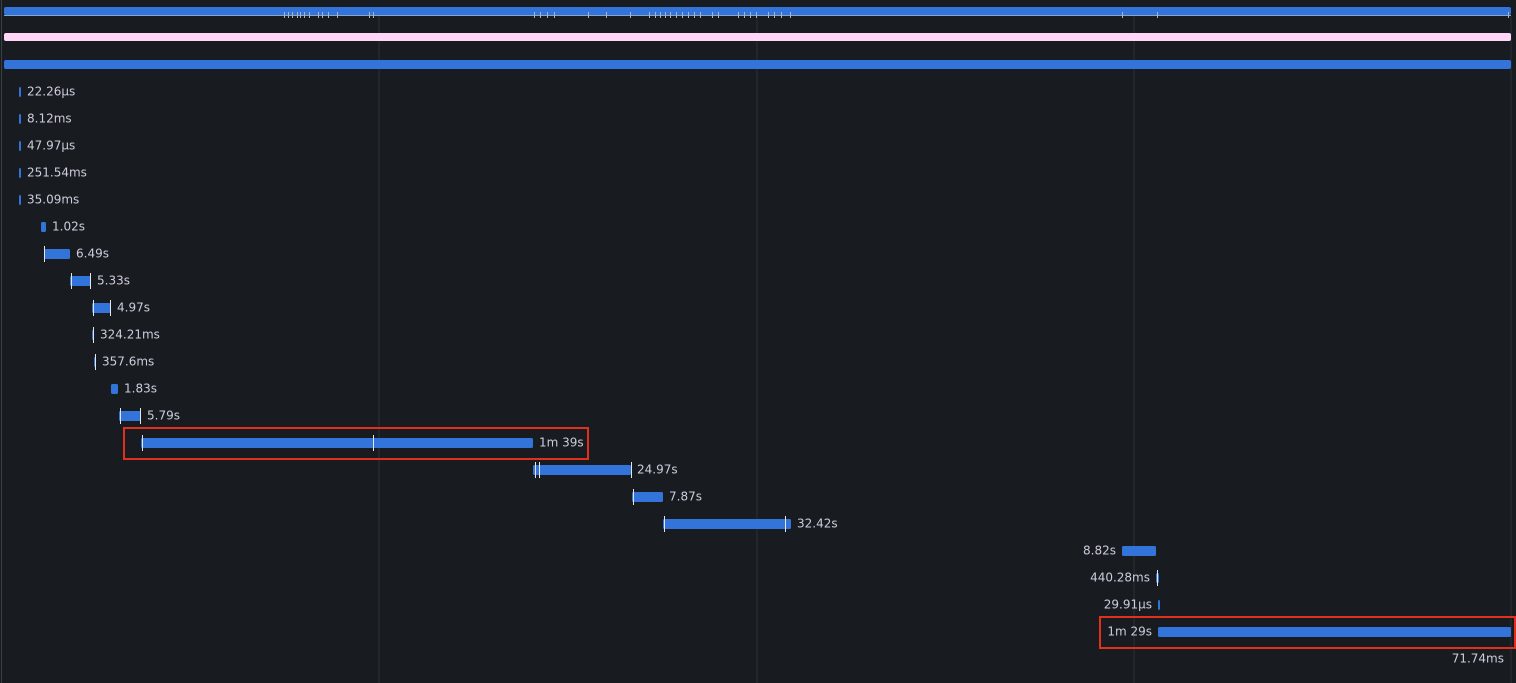  I want to click on span-duration: 5.79s, so click(163, 416).